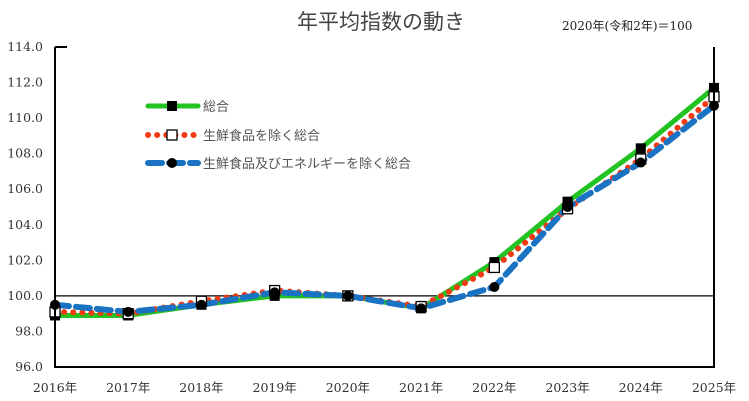 This screenshot has height=401, width=749. Describe the element at coordinates (128, 387) in the screenshot. I see `x-tick-label: 2017年` at that location.